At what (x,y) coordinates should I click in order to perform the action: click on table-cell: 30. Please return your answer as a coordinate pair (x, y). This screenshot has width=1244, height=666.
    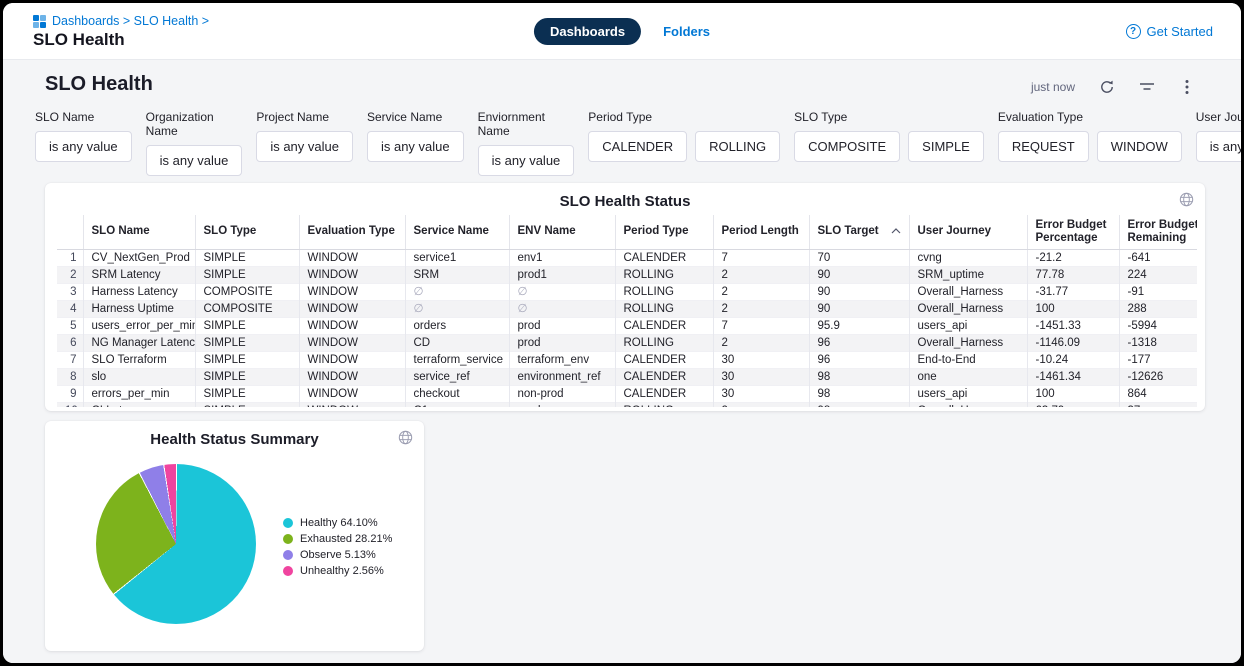
    Looking at the image, I should click on (760, 393).